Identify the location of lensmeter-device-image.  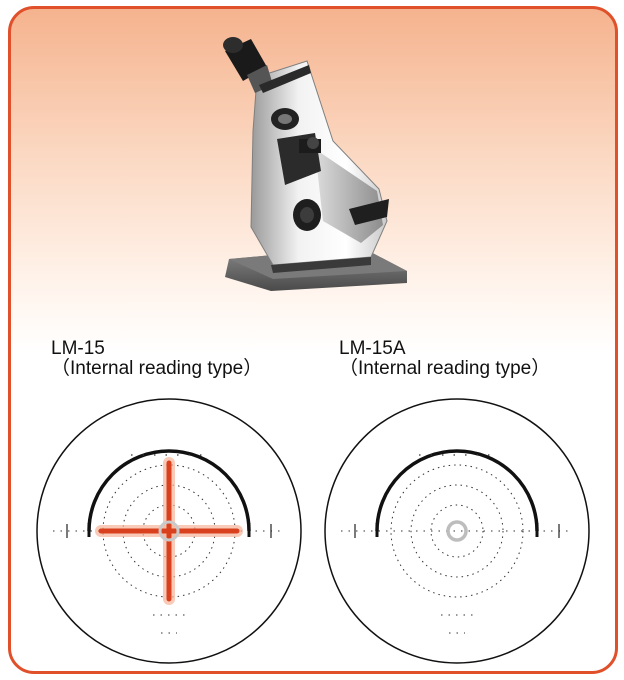
(315, 164).